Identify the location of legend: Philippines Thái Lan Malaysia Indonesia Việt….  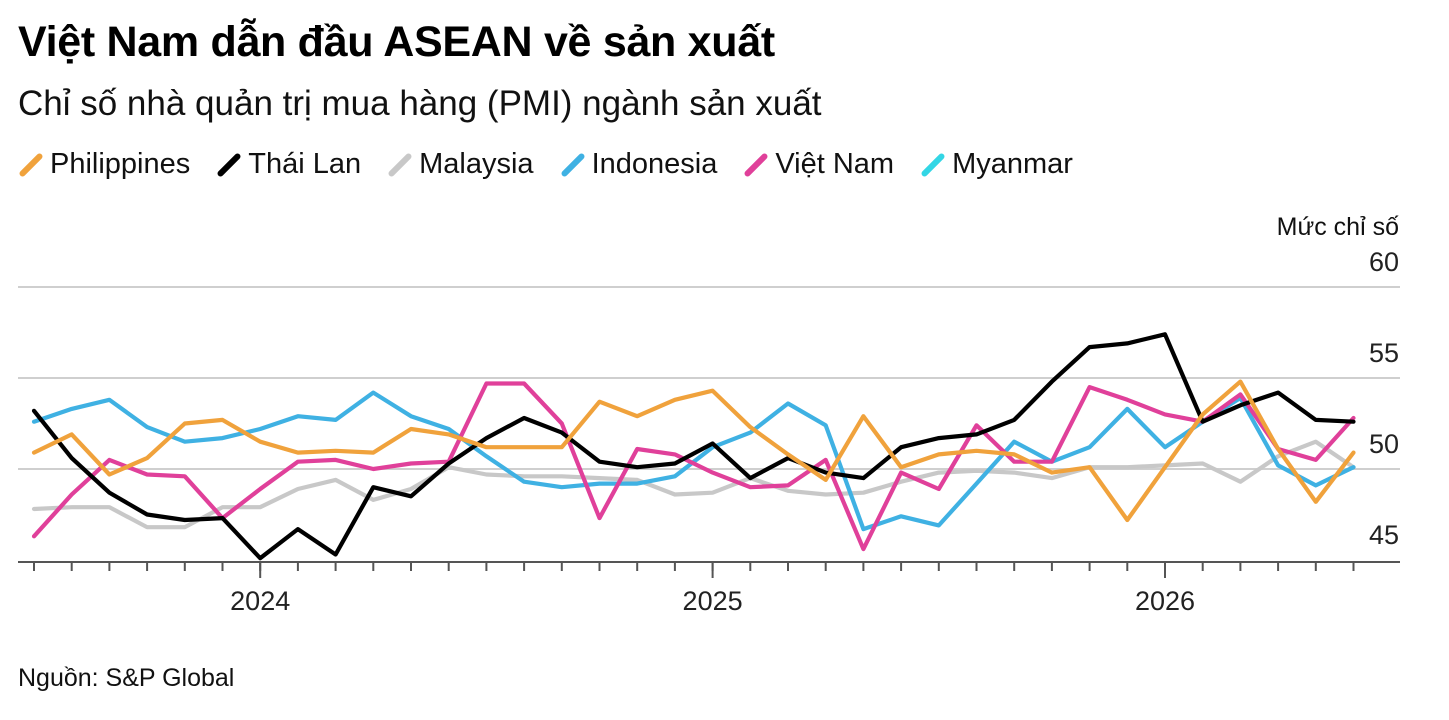
(559, 164).